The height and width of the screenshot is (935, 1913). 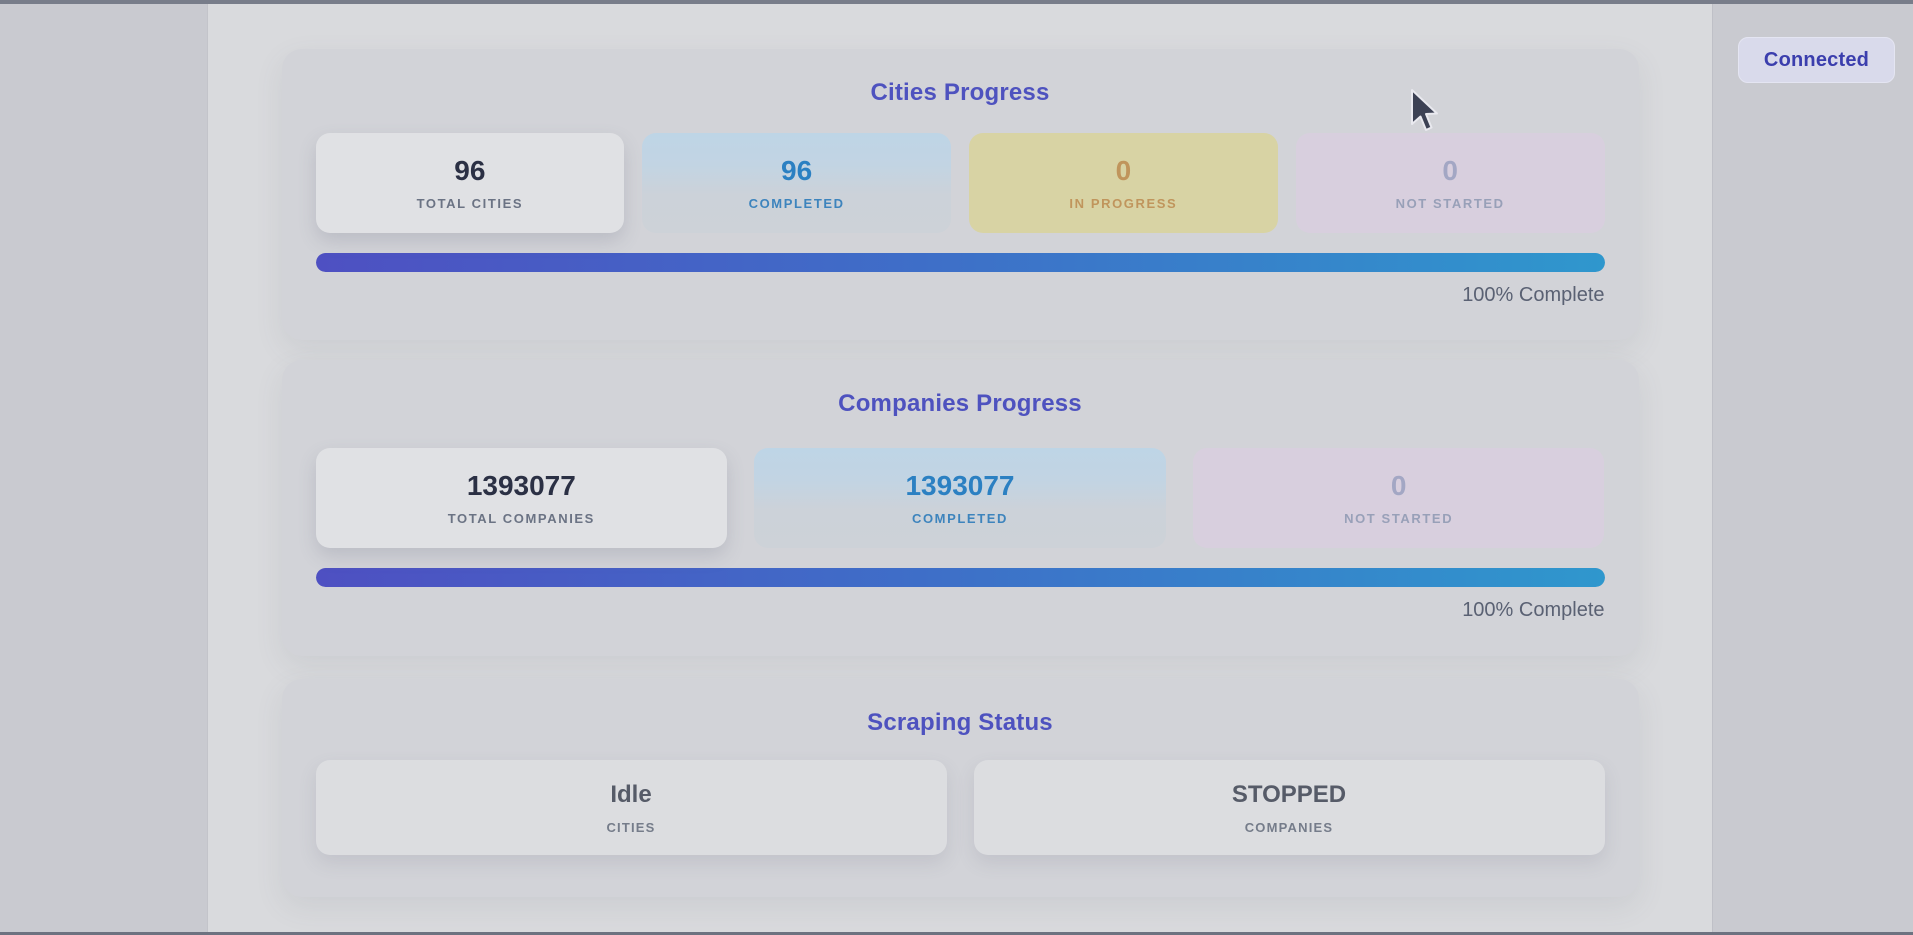 What do you see at coordinates (960, 485) in the screenshot?
I see `companies-completed-value: 1393077` at bounding box center [960, 485].